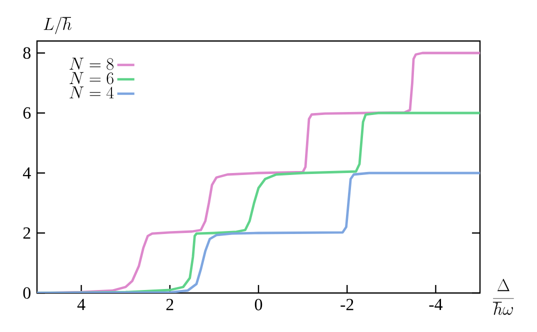  What do you see at coordinates (92, 92) in the screenshot?
I see `legend-label: $N = 4$` at bounding box center [92, 92].